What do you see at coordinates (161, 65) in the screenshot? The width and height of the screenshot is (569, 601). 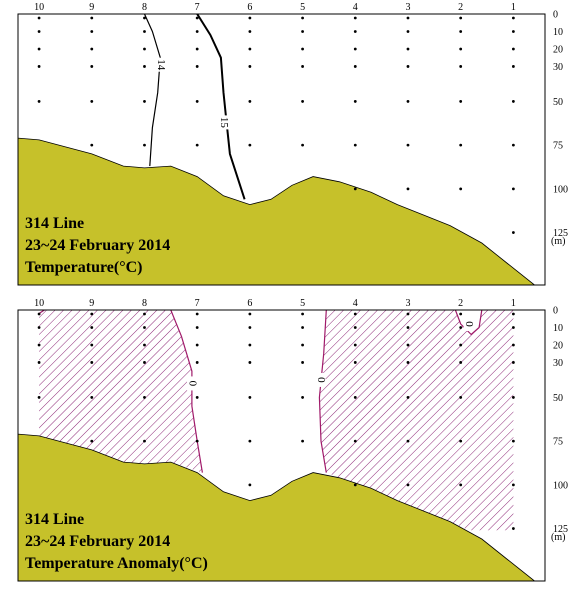 I see `contour-label-14: 14` at bounding box center [161, 65].